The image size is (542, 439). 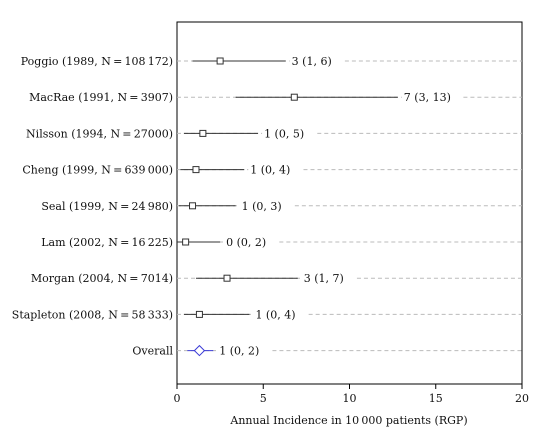 What do you see at coordinates (427, 97) in the screenshot?
I see `estimate-label: 7 (3, 13)` at bounding box center [427, 97].